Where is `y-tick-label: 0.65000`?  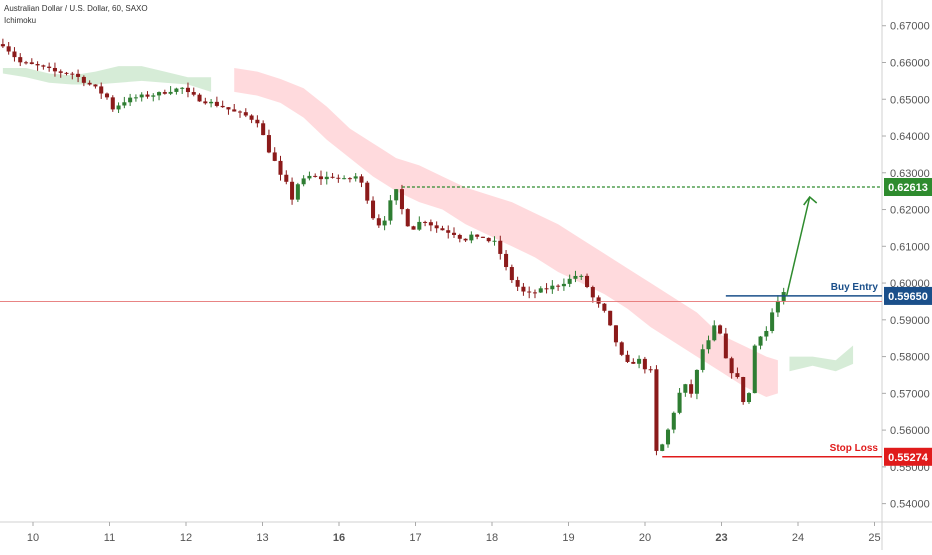 y-tick-label: 0.65000 is located at coordinates (910, 100).